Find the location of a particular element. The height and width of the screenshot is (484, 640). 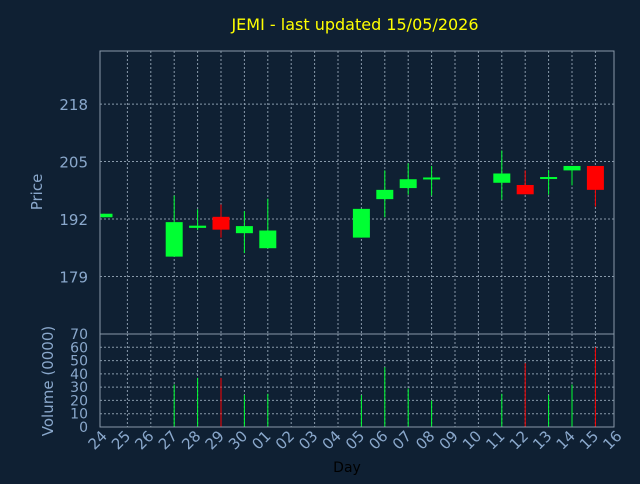

price-y-tick-labels: 179 192 205 218 is located at coordinates (73, 191).